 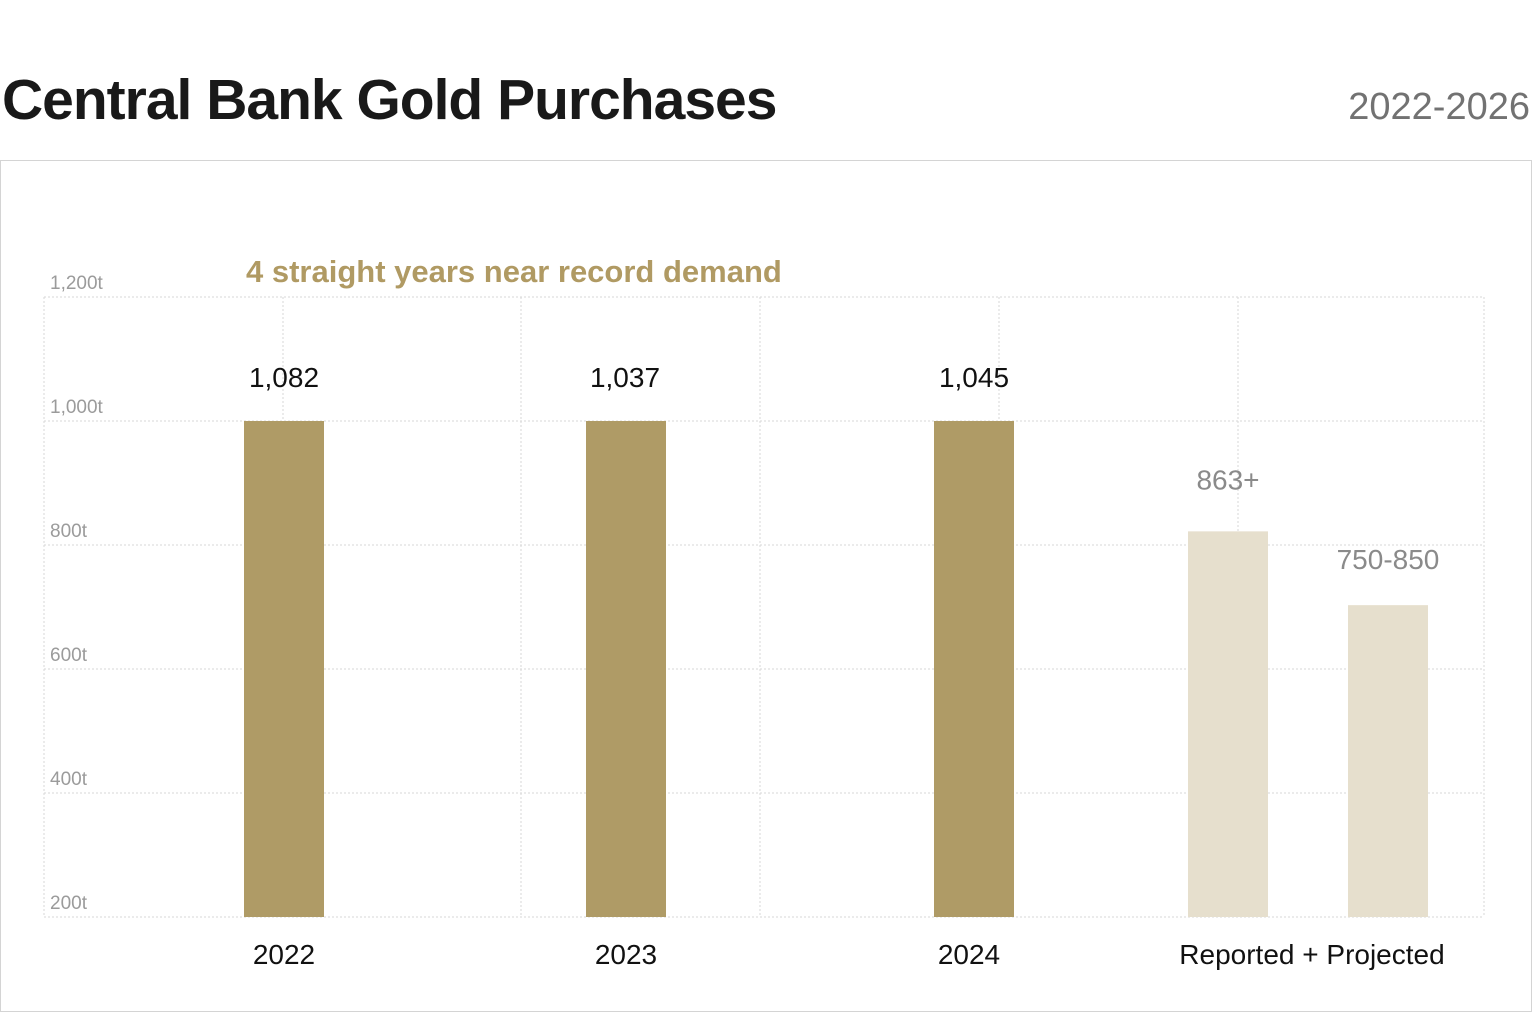 What do you see at coordinates (625, 377) in the screenshot?
I see `bar-value-label: 1,037` at bounding box center [625, 377].